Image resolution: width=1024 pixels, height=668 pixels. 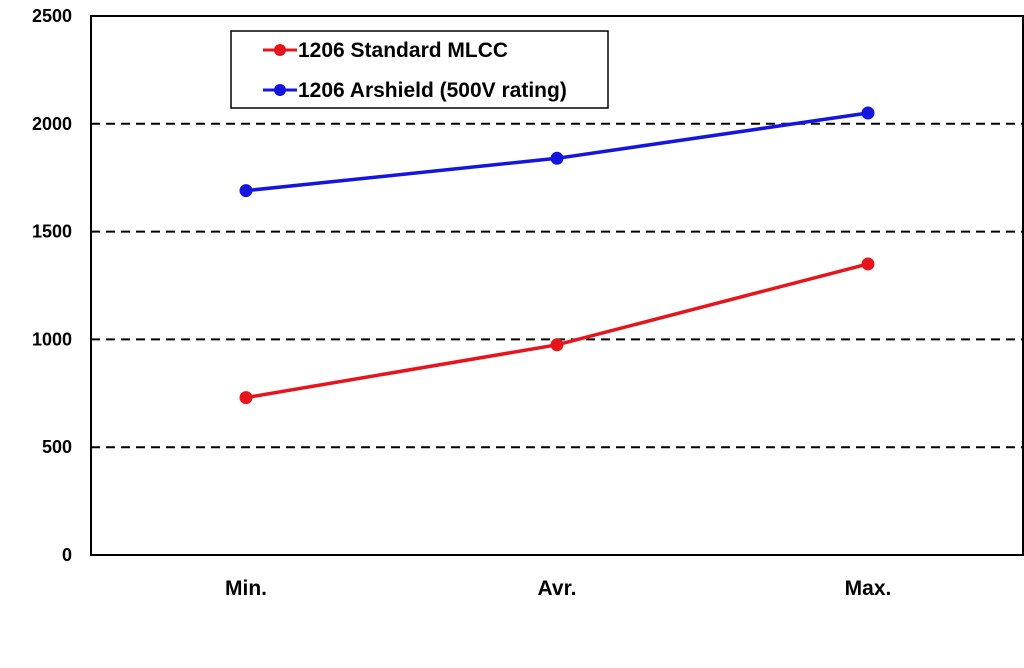 What do you see at coordinates (52, 16) in the screenshot?
I see `y-tick-label-2500: 2500` at bounding box center [52, 16].